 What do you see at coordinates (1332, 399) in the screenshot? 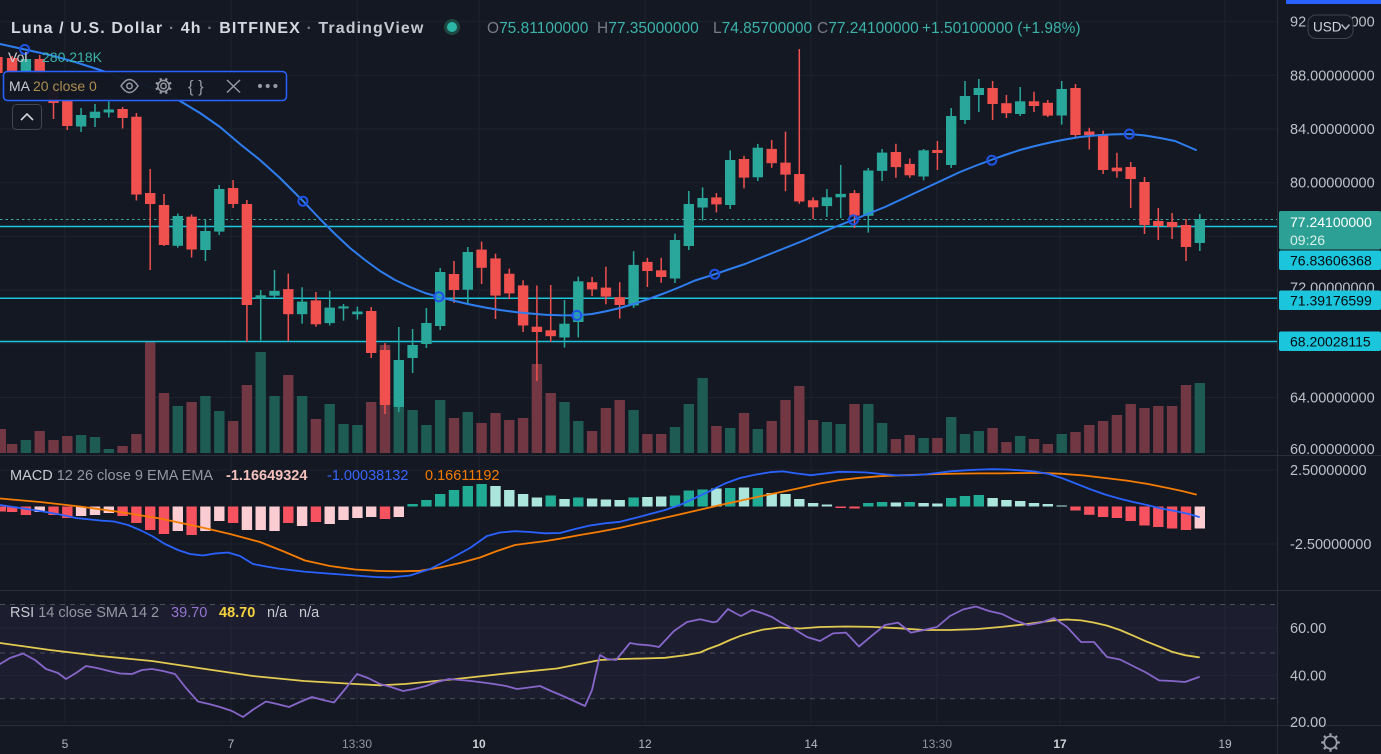
I see `svg-text: 64.00000000` at bounding box center [1332, 399].